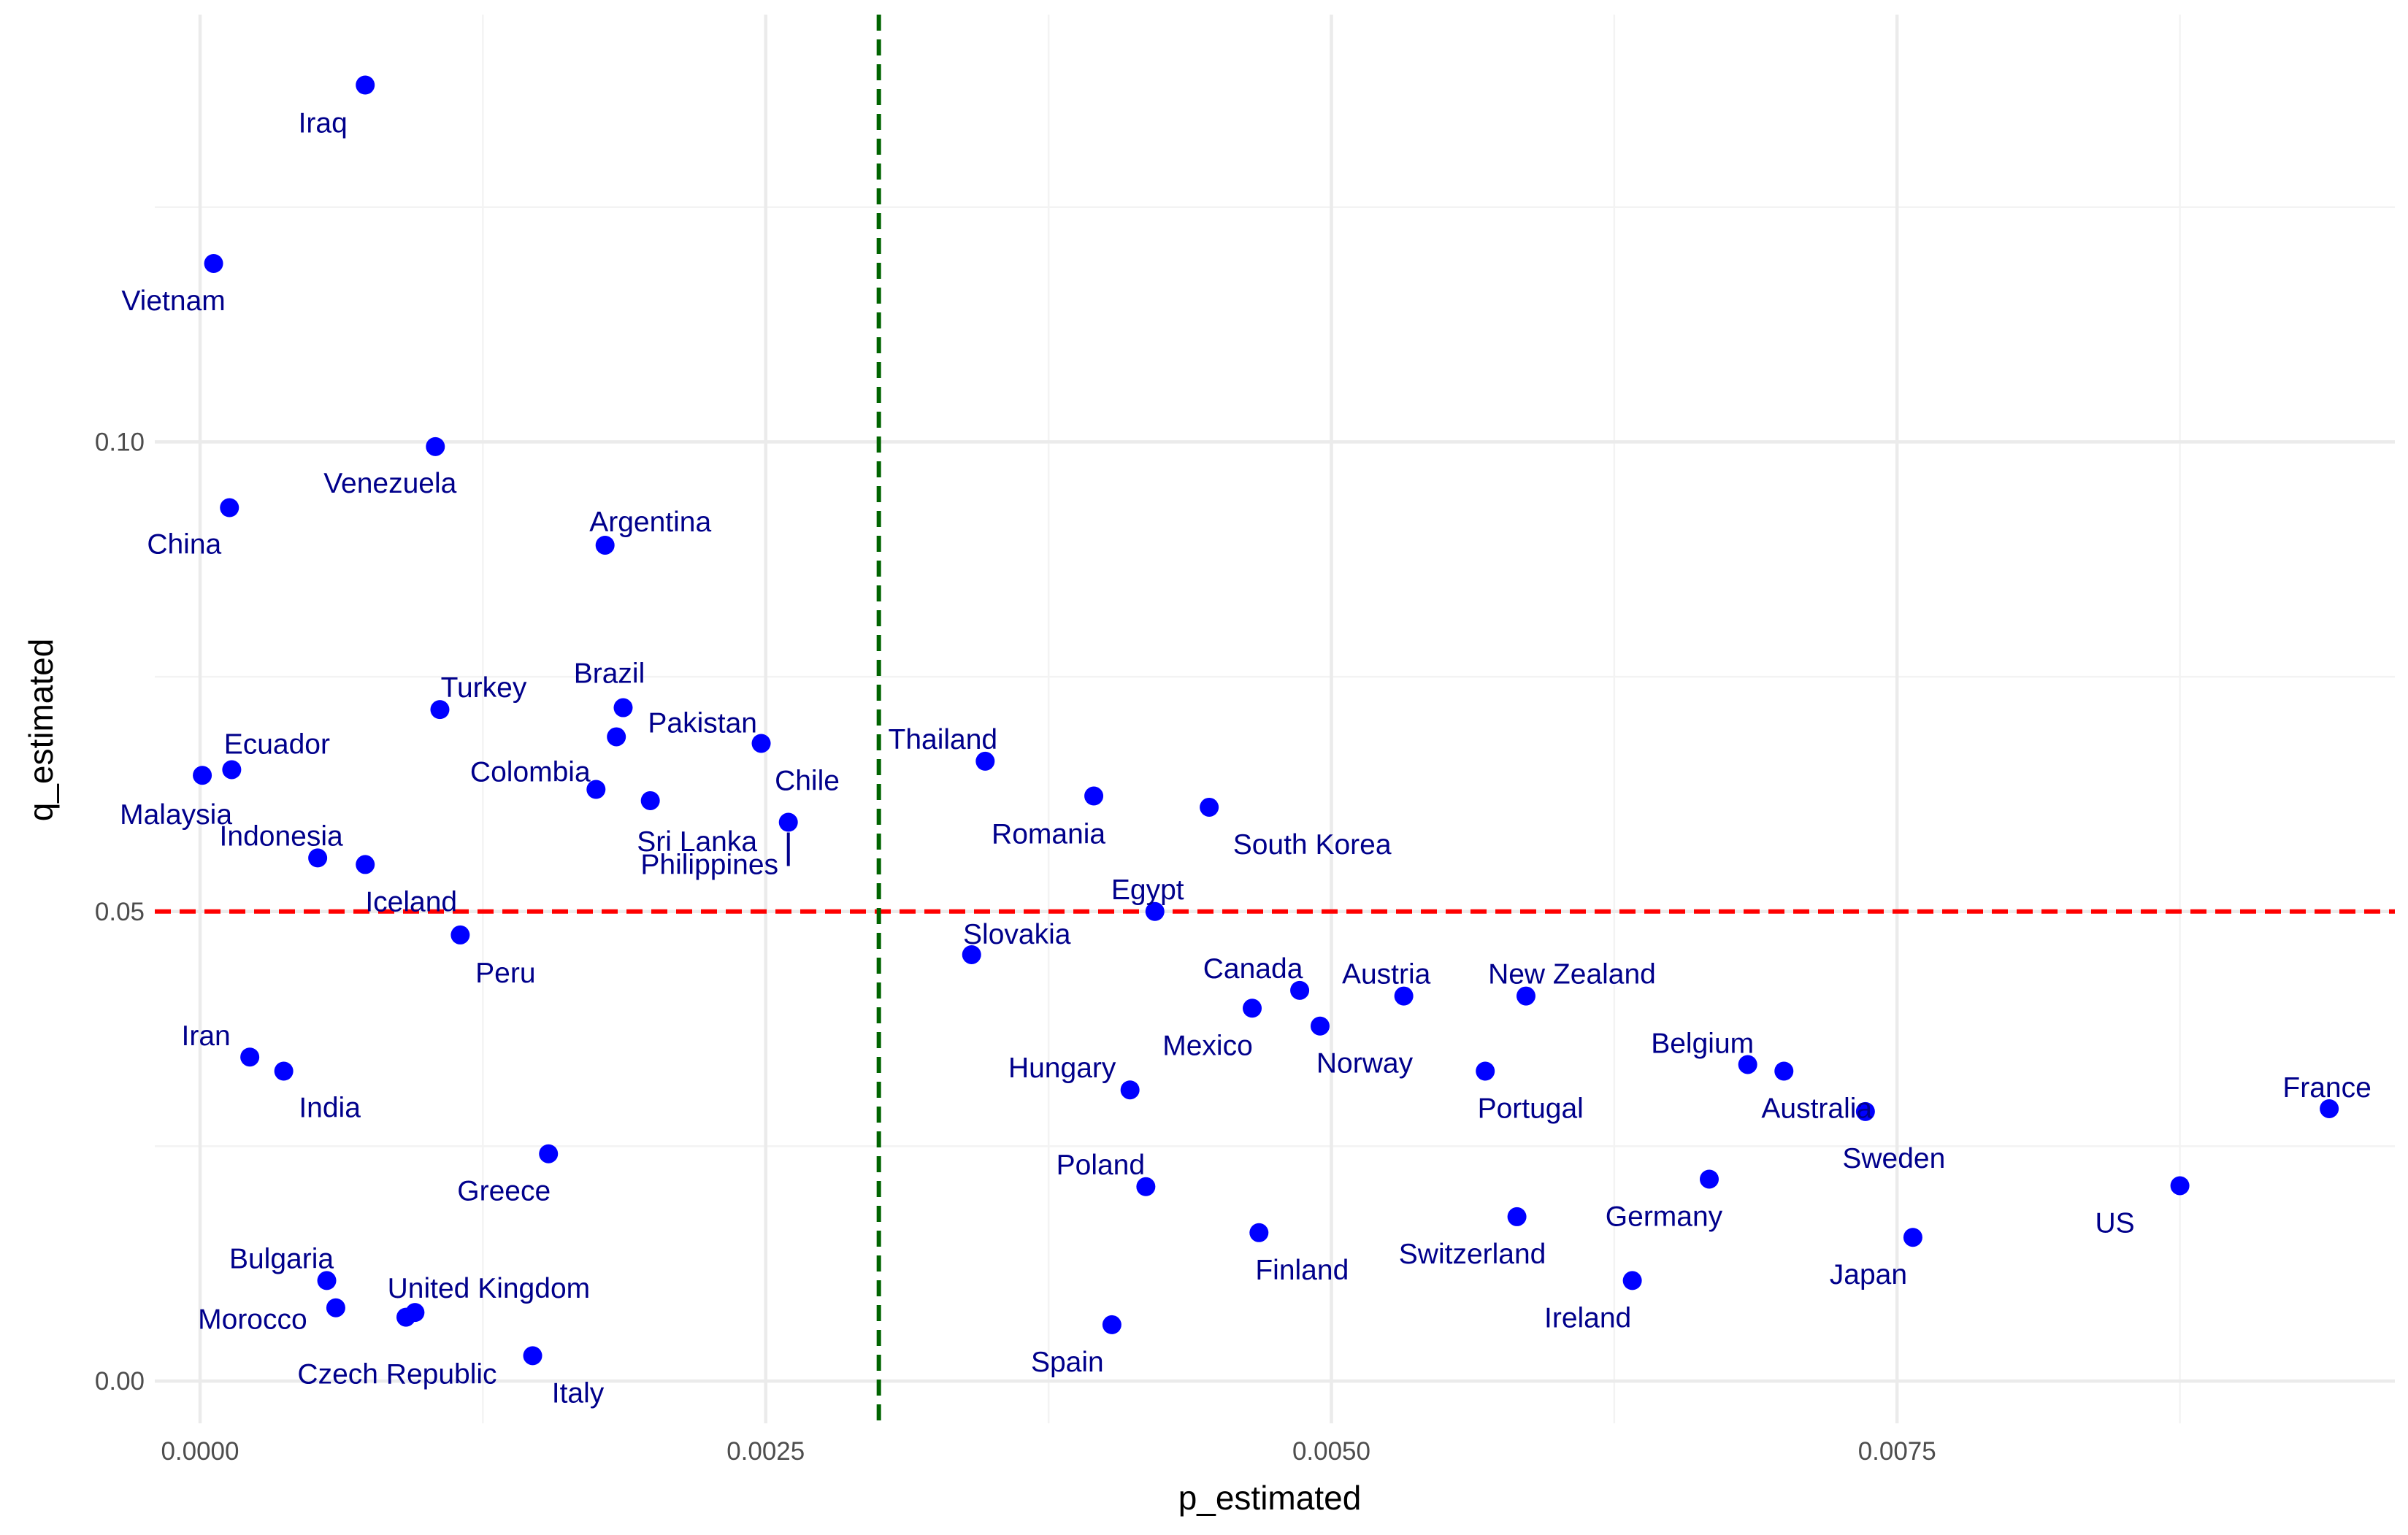 This screenshot has width=2408, height=1535. Describe the element at coordinates (213, 263) in the screenshot. I see `data-point-vietnam` at that location.